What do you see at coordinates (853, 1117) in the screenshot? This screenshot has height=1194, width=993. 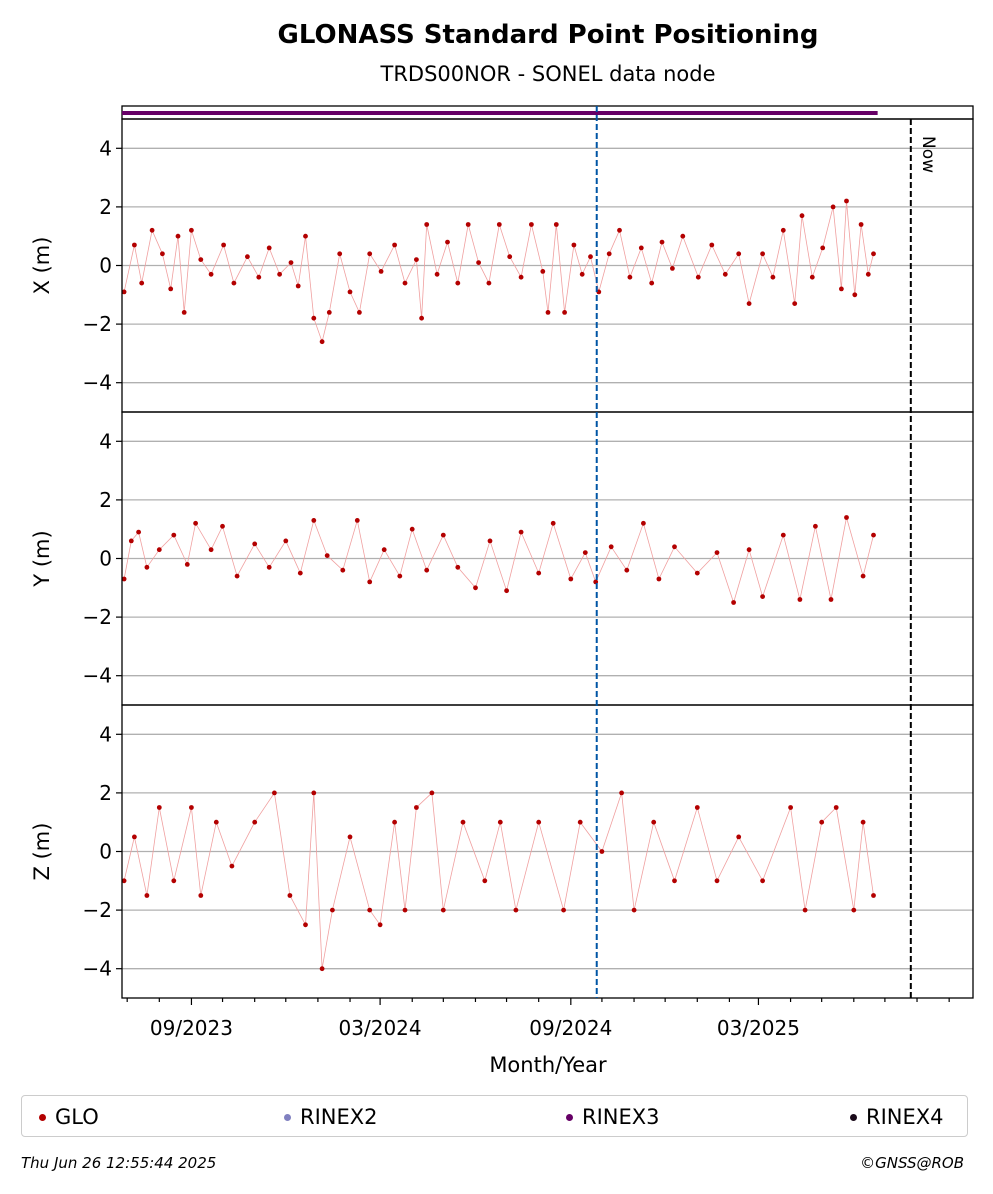 I see `legend-marker-rinex4` at bounding box center [853, 1117].